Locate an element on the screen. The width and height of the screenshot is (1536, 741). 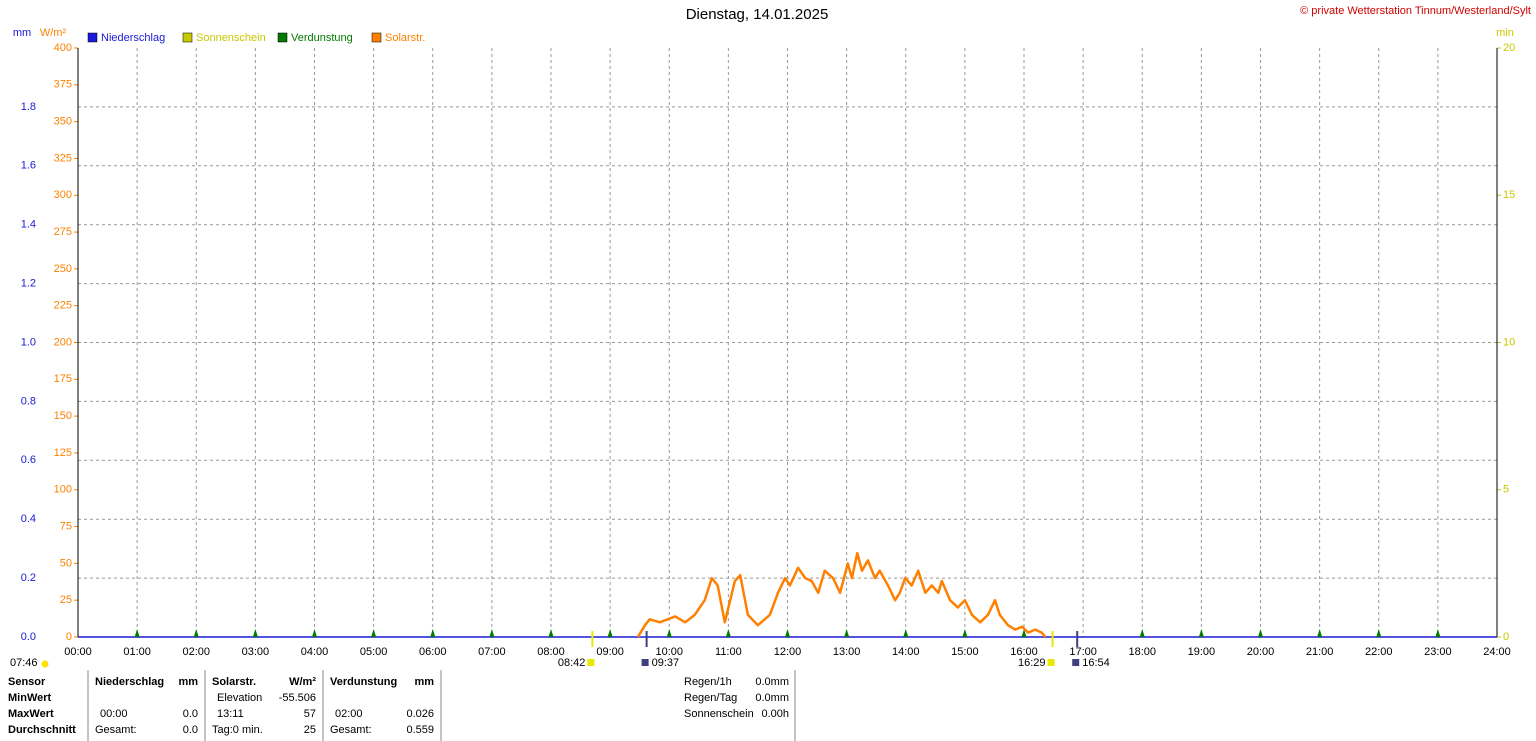
y2-tick-label: 225 is located at coordinates (63, 306).